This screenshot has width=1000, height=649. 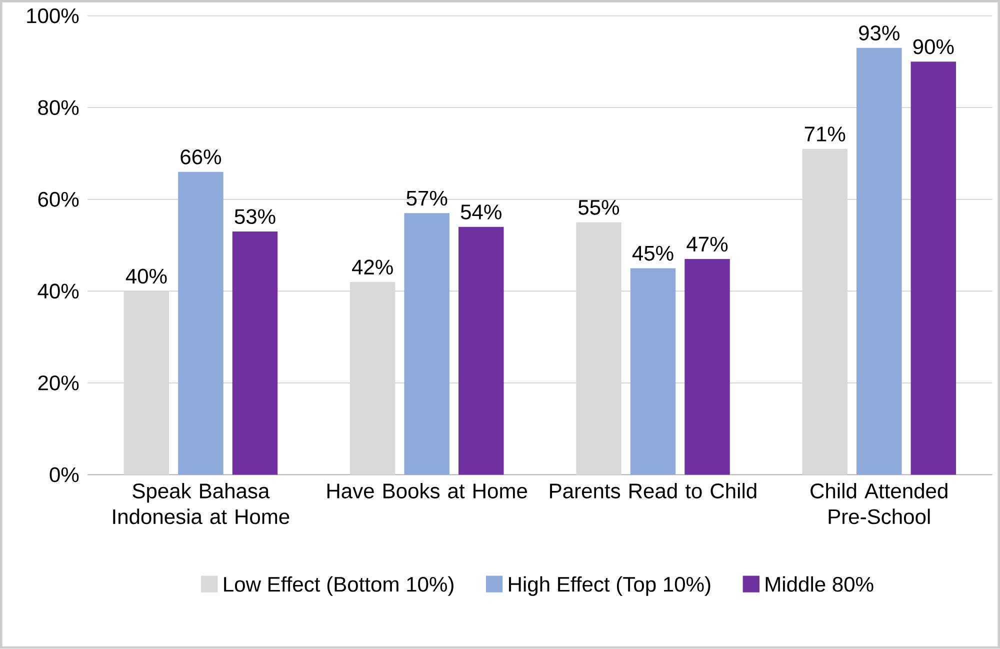 I want to click on data-label: 66%, so click(x=201, y=157).